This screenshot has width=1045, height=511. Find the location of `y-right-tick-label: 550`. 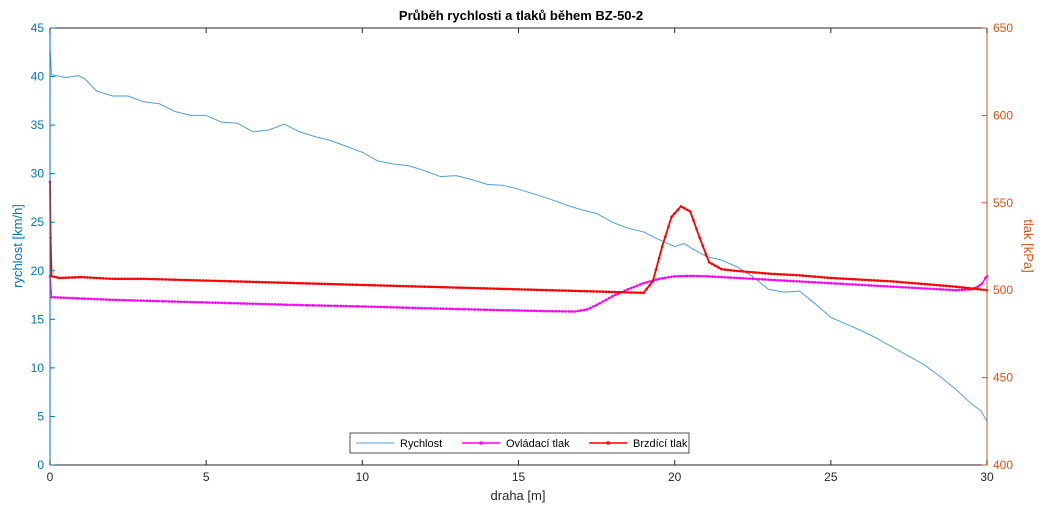

y-right-tick-label: 550 is located at coordinates (1003, 203).